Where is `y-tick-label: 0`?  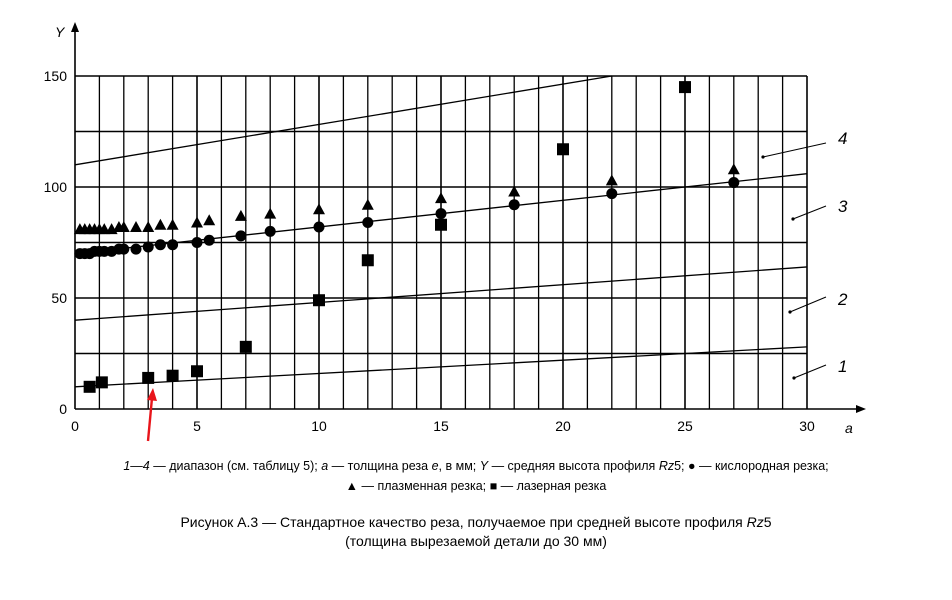
y-tick-label: 0 is located at coordinates (63, 409).